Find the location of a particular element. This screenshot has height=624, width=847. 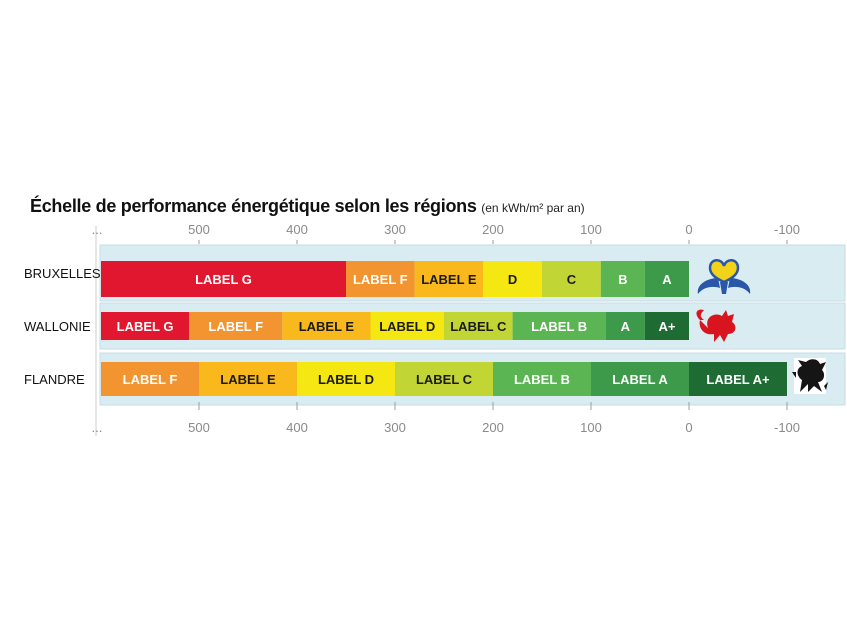

segment-wallonie-label-c: LABEL C is located at coordinates (478, 326).